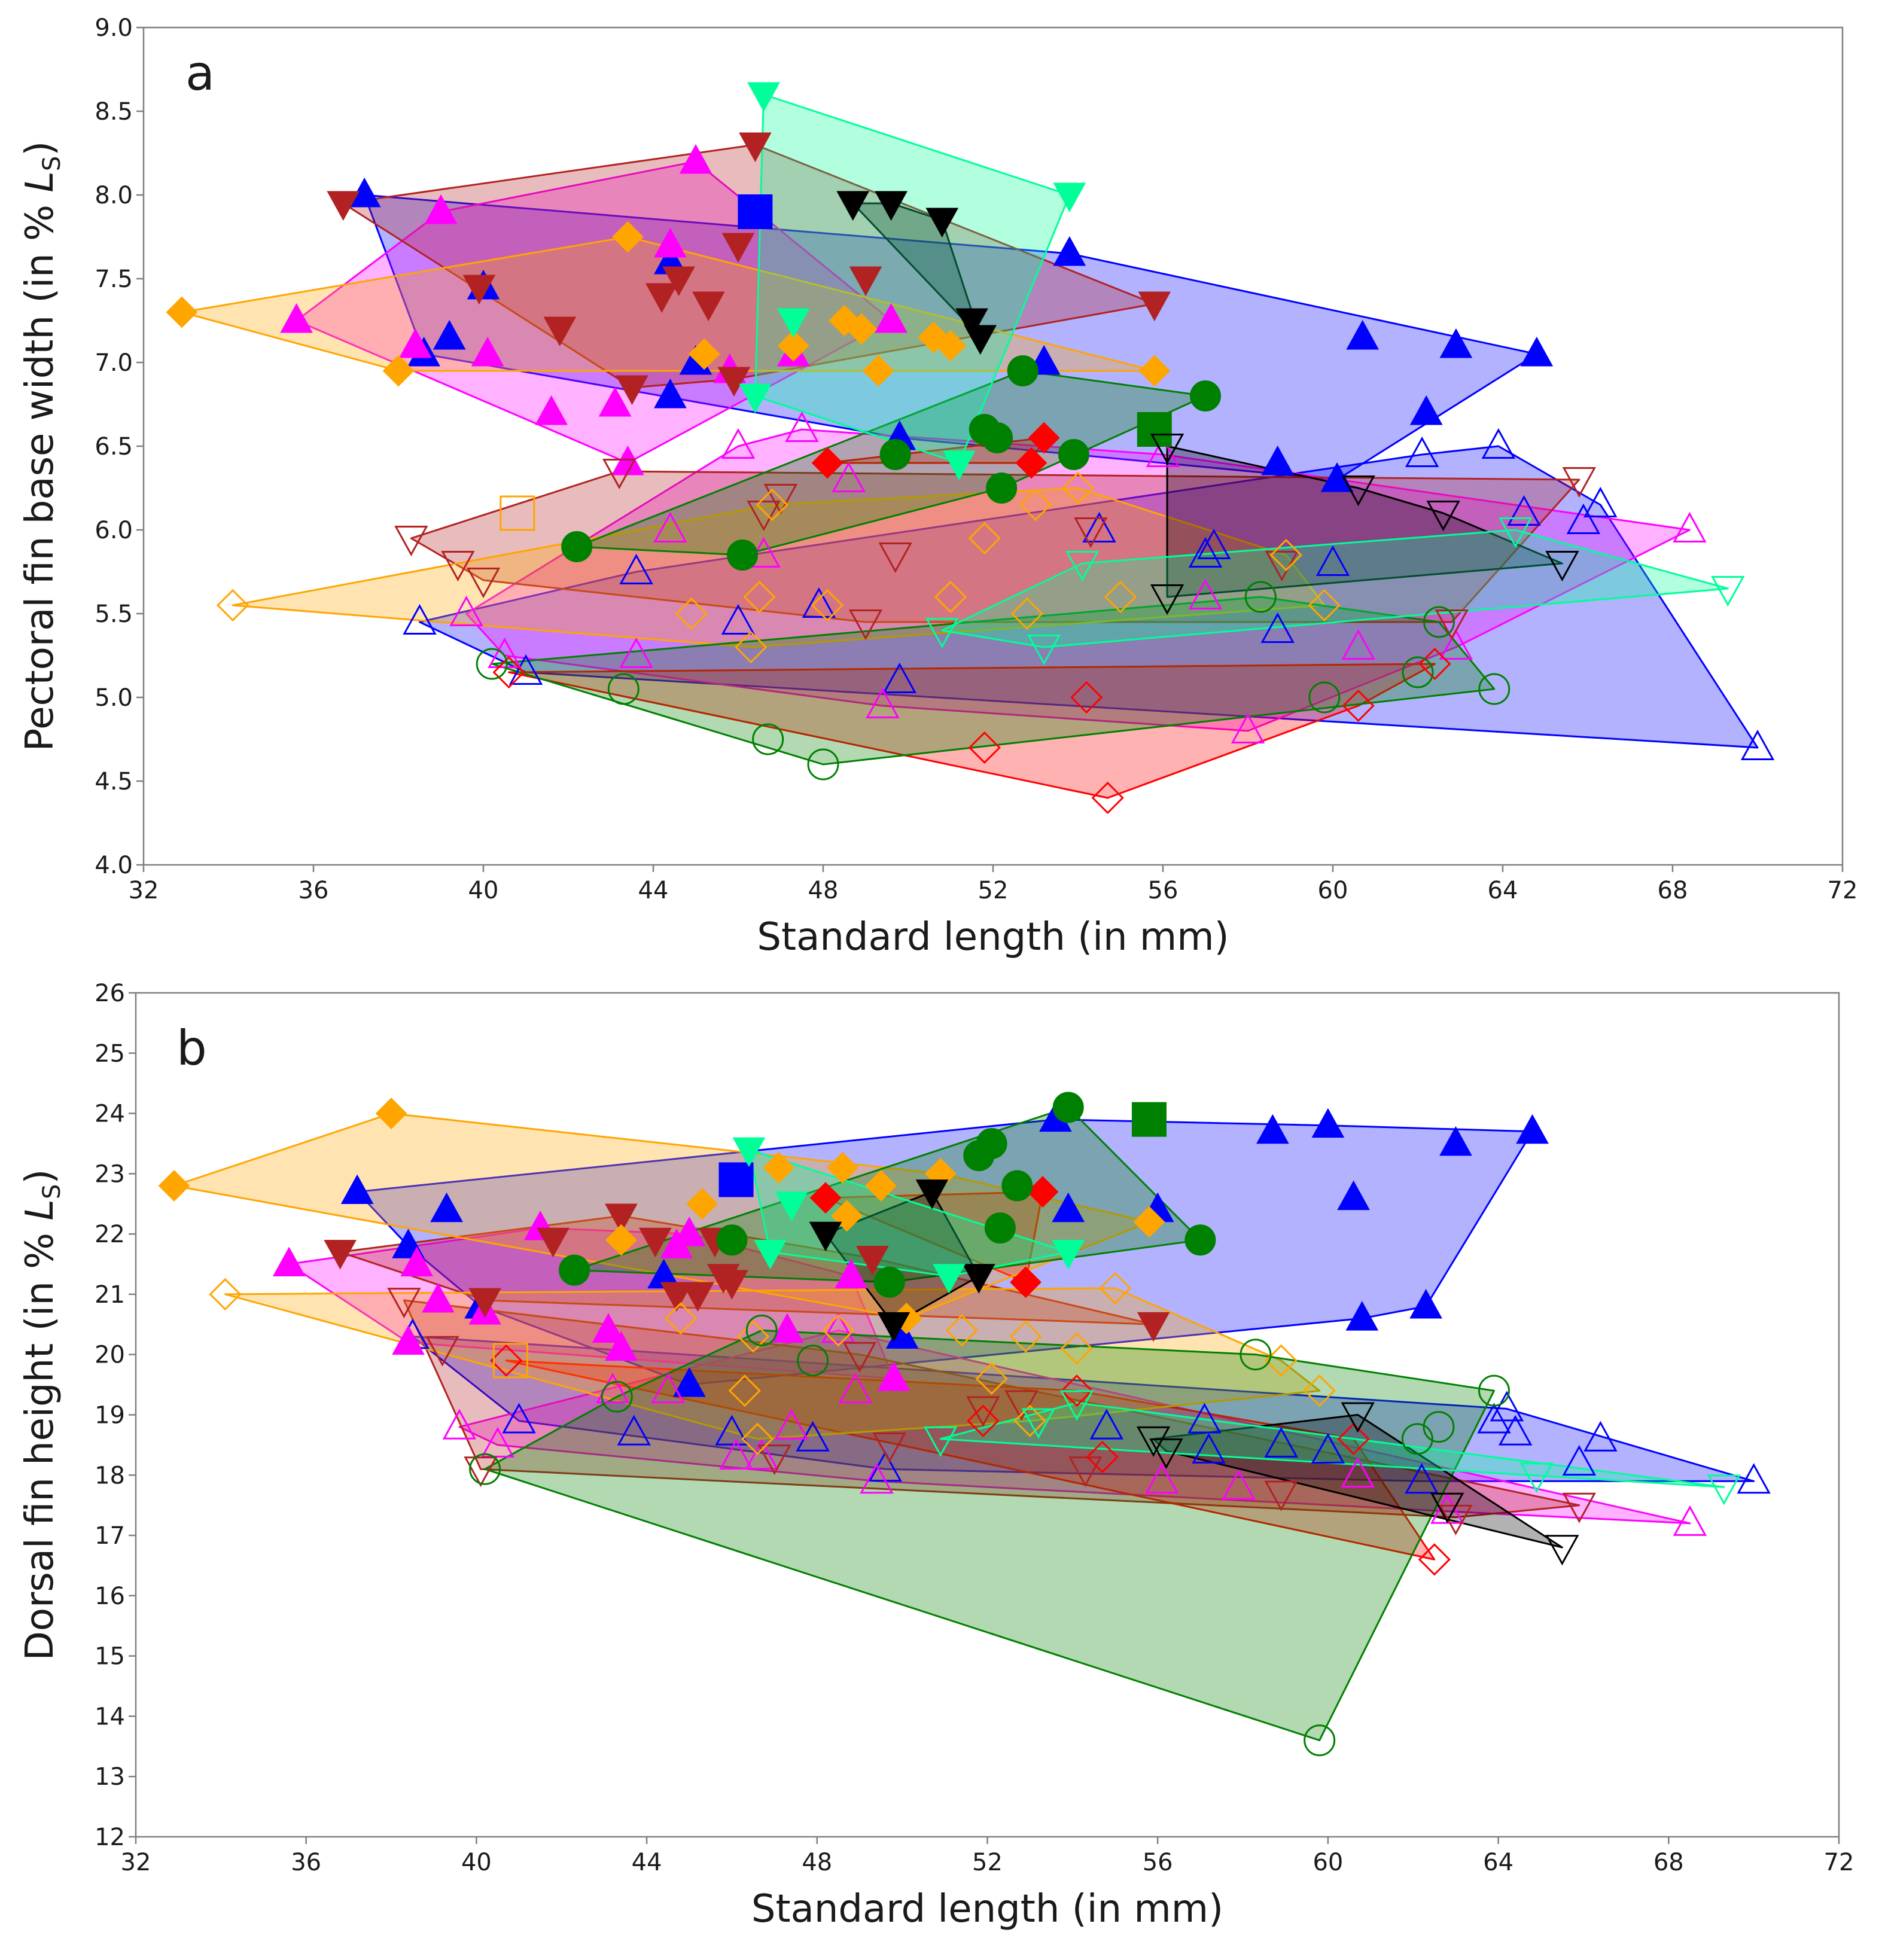 The height and width of the screenshot is (1960, 1882). I want to click on x-tick-label: 48, so click(817, 1862).